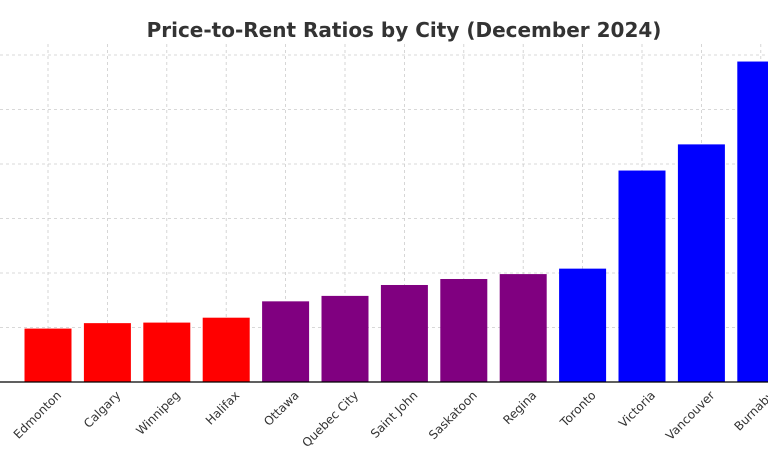 This screenshot has height=453, width=768. Describe the element at coordinates (167, 352) in the screenshot. I see `bar-winnipeg` at that location.